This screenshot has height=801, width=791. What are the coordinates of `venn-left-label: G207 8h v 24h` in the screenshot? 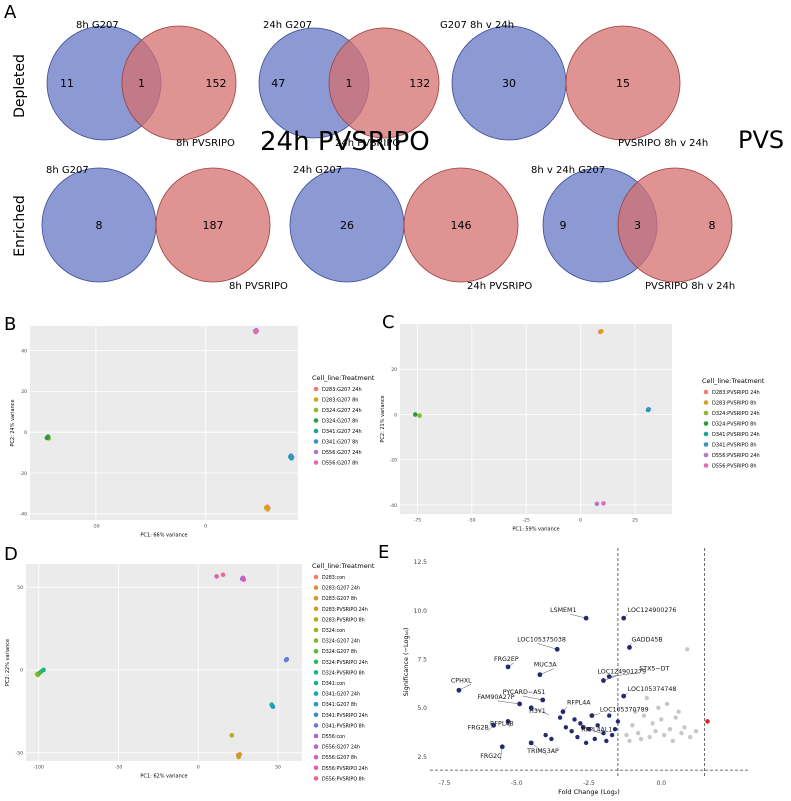 It's located at (477, 25).